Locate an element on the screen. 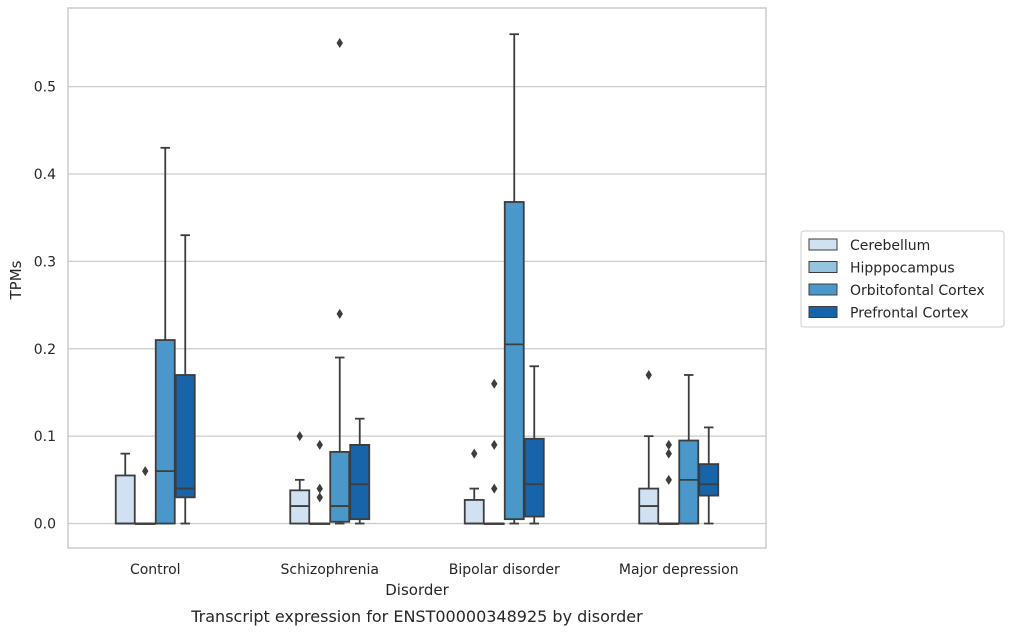  legend-label: Cerebellum is located at coordinates (890, 246).